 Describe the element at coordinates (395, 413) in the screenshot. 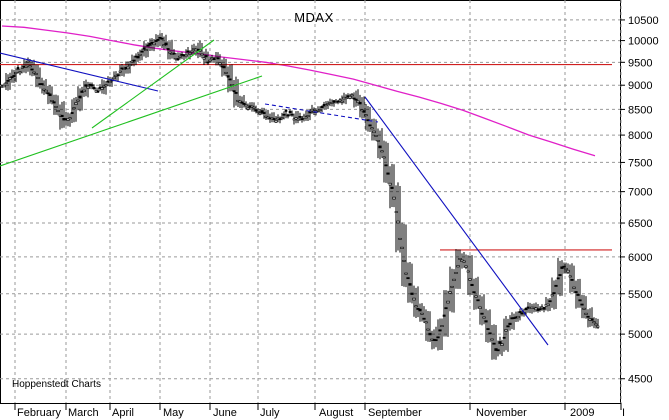

I see `x-tick-label-september: September` at that location.